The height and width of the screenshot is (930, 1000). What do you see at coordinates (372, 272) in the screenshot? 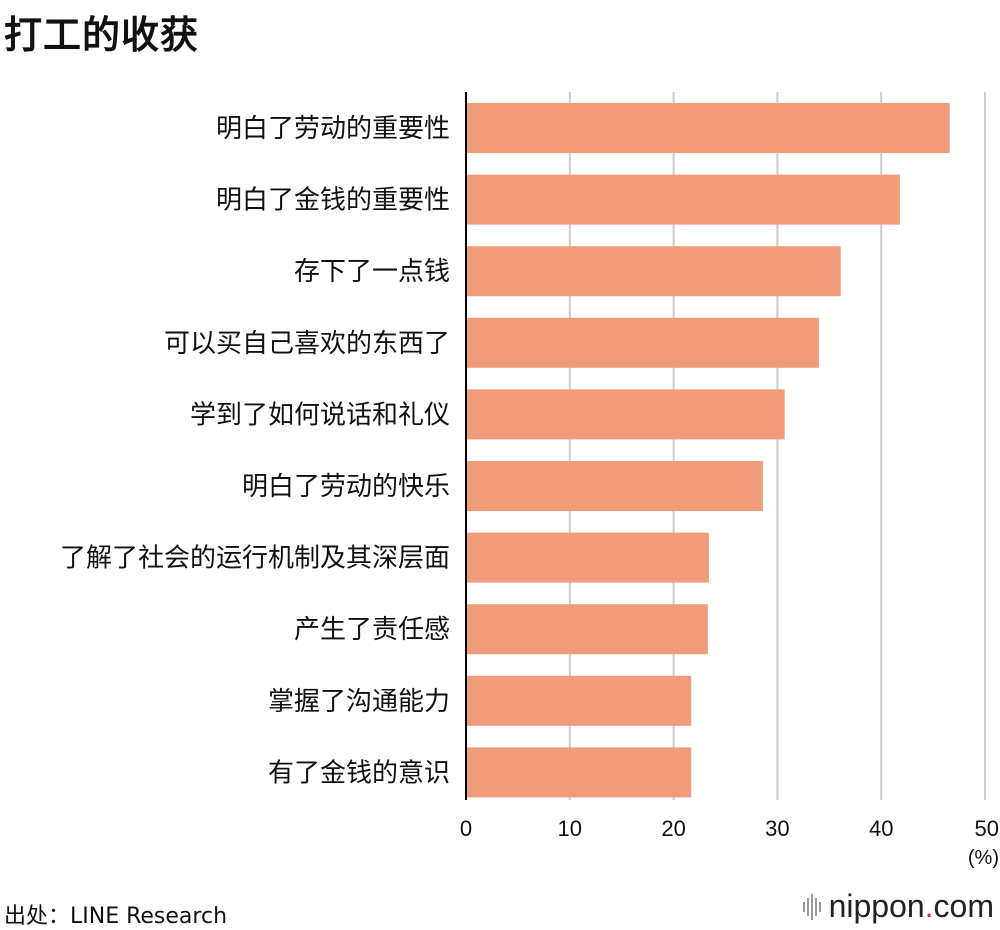
I see `category-label: 存下了一点钱` at bounding box center [372, 272].